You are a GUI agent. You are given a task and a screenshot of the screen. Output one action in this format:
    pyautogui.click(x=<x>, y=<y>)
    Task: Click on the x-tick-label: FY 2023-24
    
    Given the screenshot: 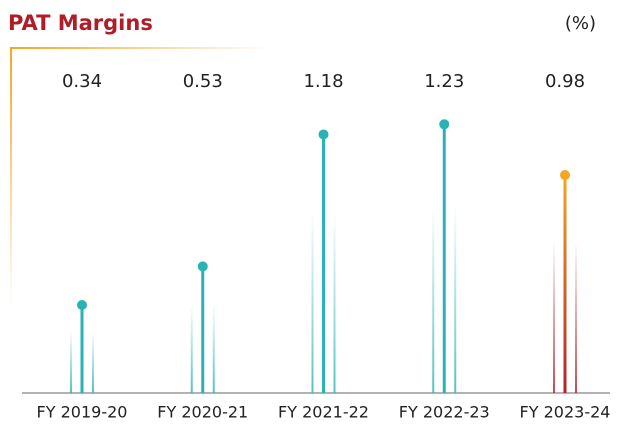 What is the action you would take?
    pyautogui.click(x=565, y=412)
    